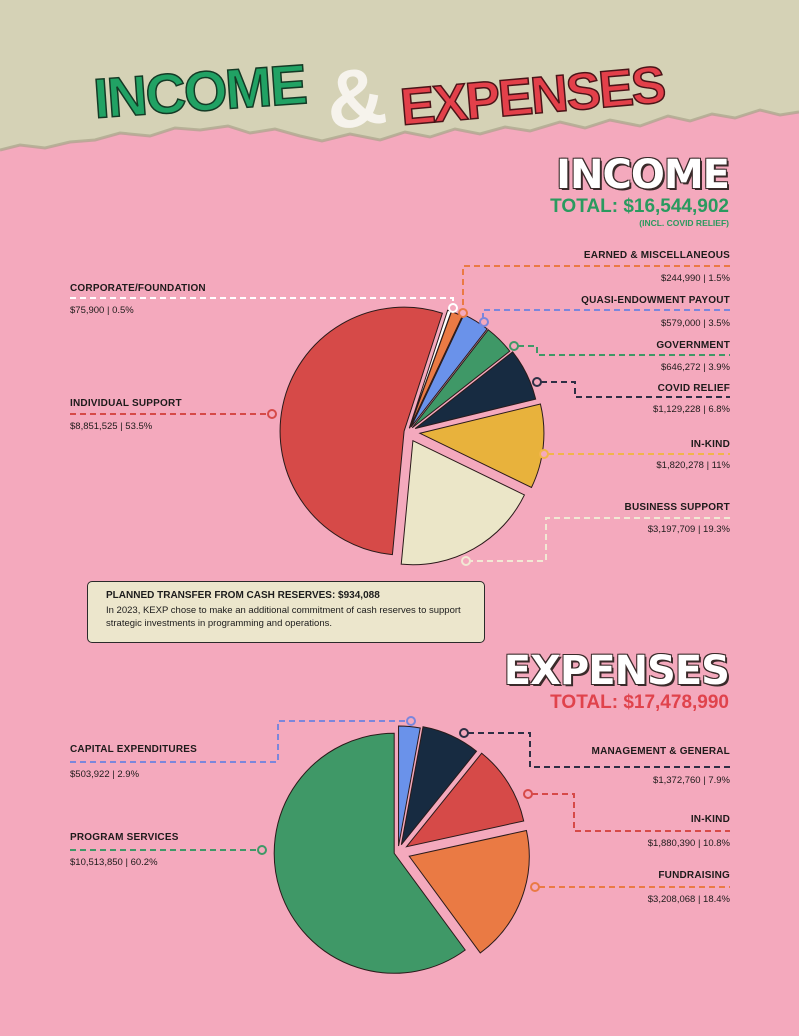 This screenshot has height=1036, width=799. Describe the element at coordinates (655, 300) in the screenshot. I see `income-label-quasi: QUASI-ENDOWMENT PAYOUT` at that location.